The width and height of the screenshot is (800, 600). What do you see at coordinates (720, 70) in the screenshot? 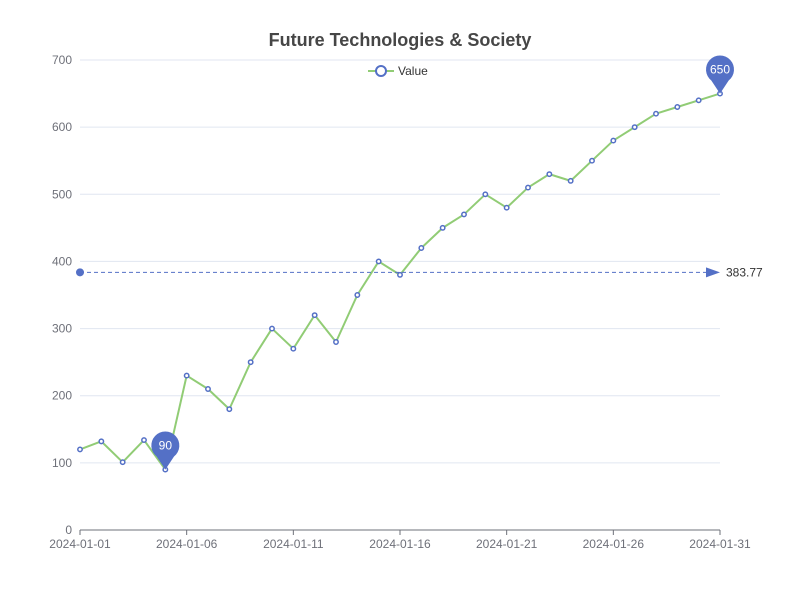
I see `mark-point-label: 650` at bounding box center [720, 70].